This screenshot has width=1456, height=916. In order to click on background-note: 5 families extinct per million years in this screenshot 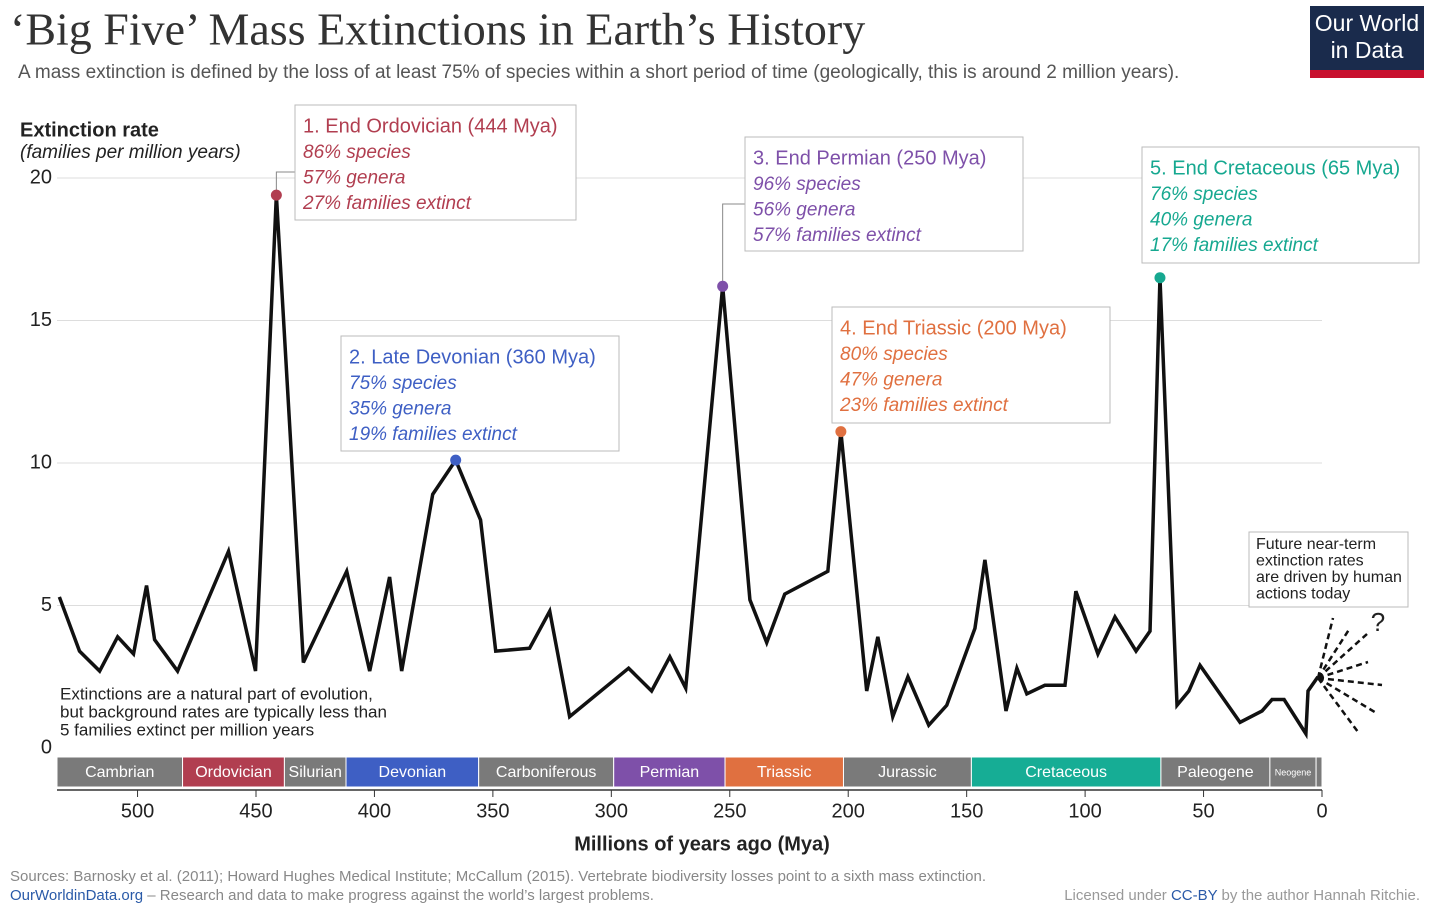, I will do `click(187, 729)`.